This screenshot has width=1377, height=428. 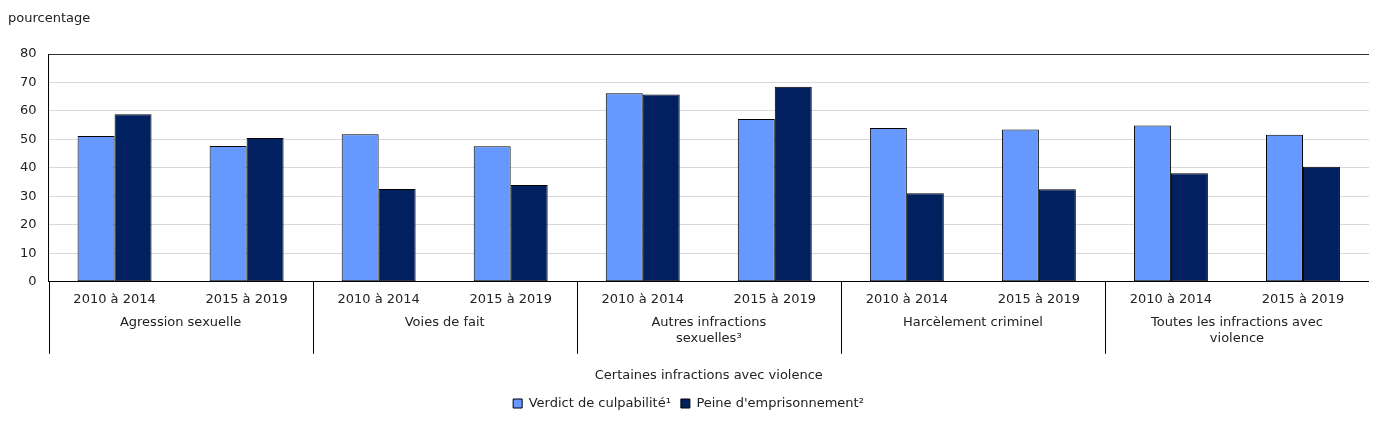 I want to click on y-tick-label: 60, so click(x=28, y=110).